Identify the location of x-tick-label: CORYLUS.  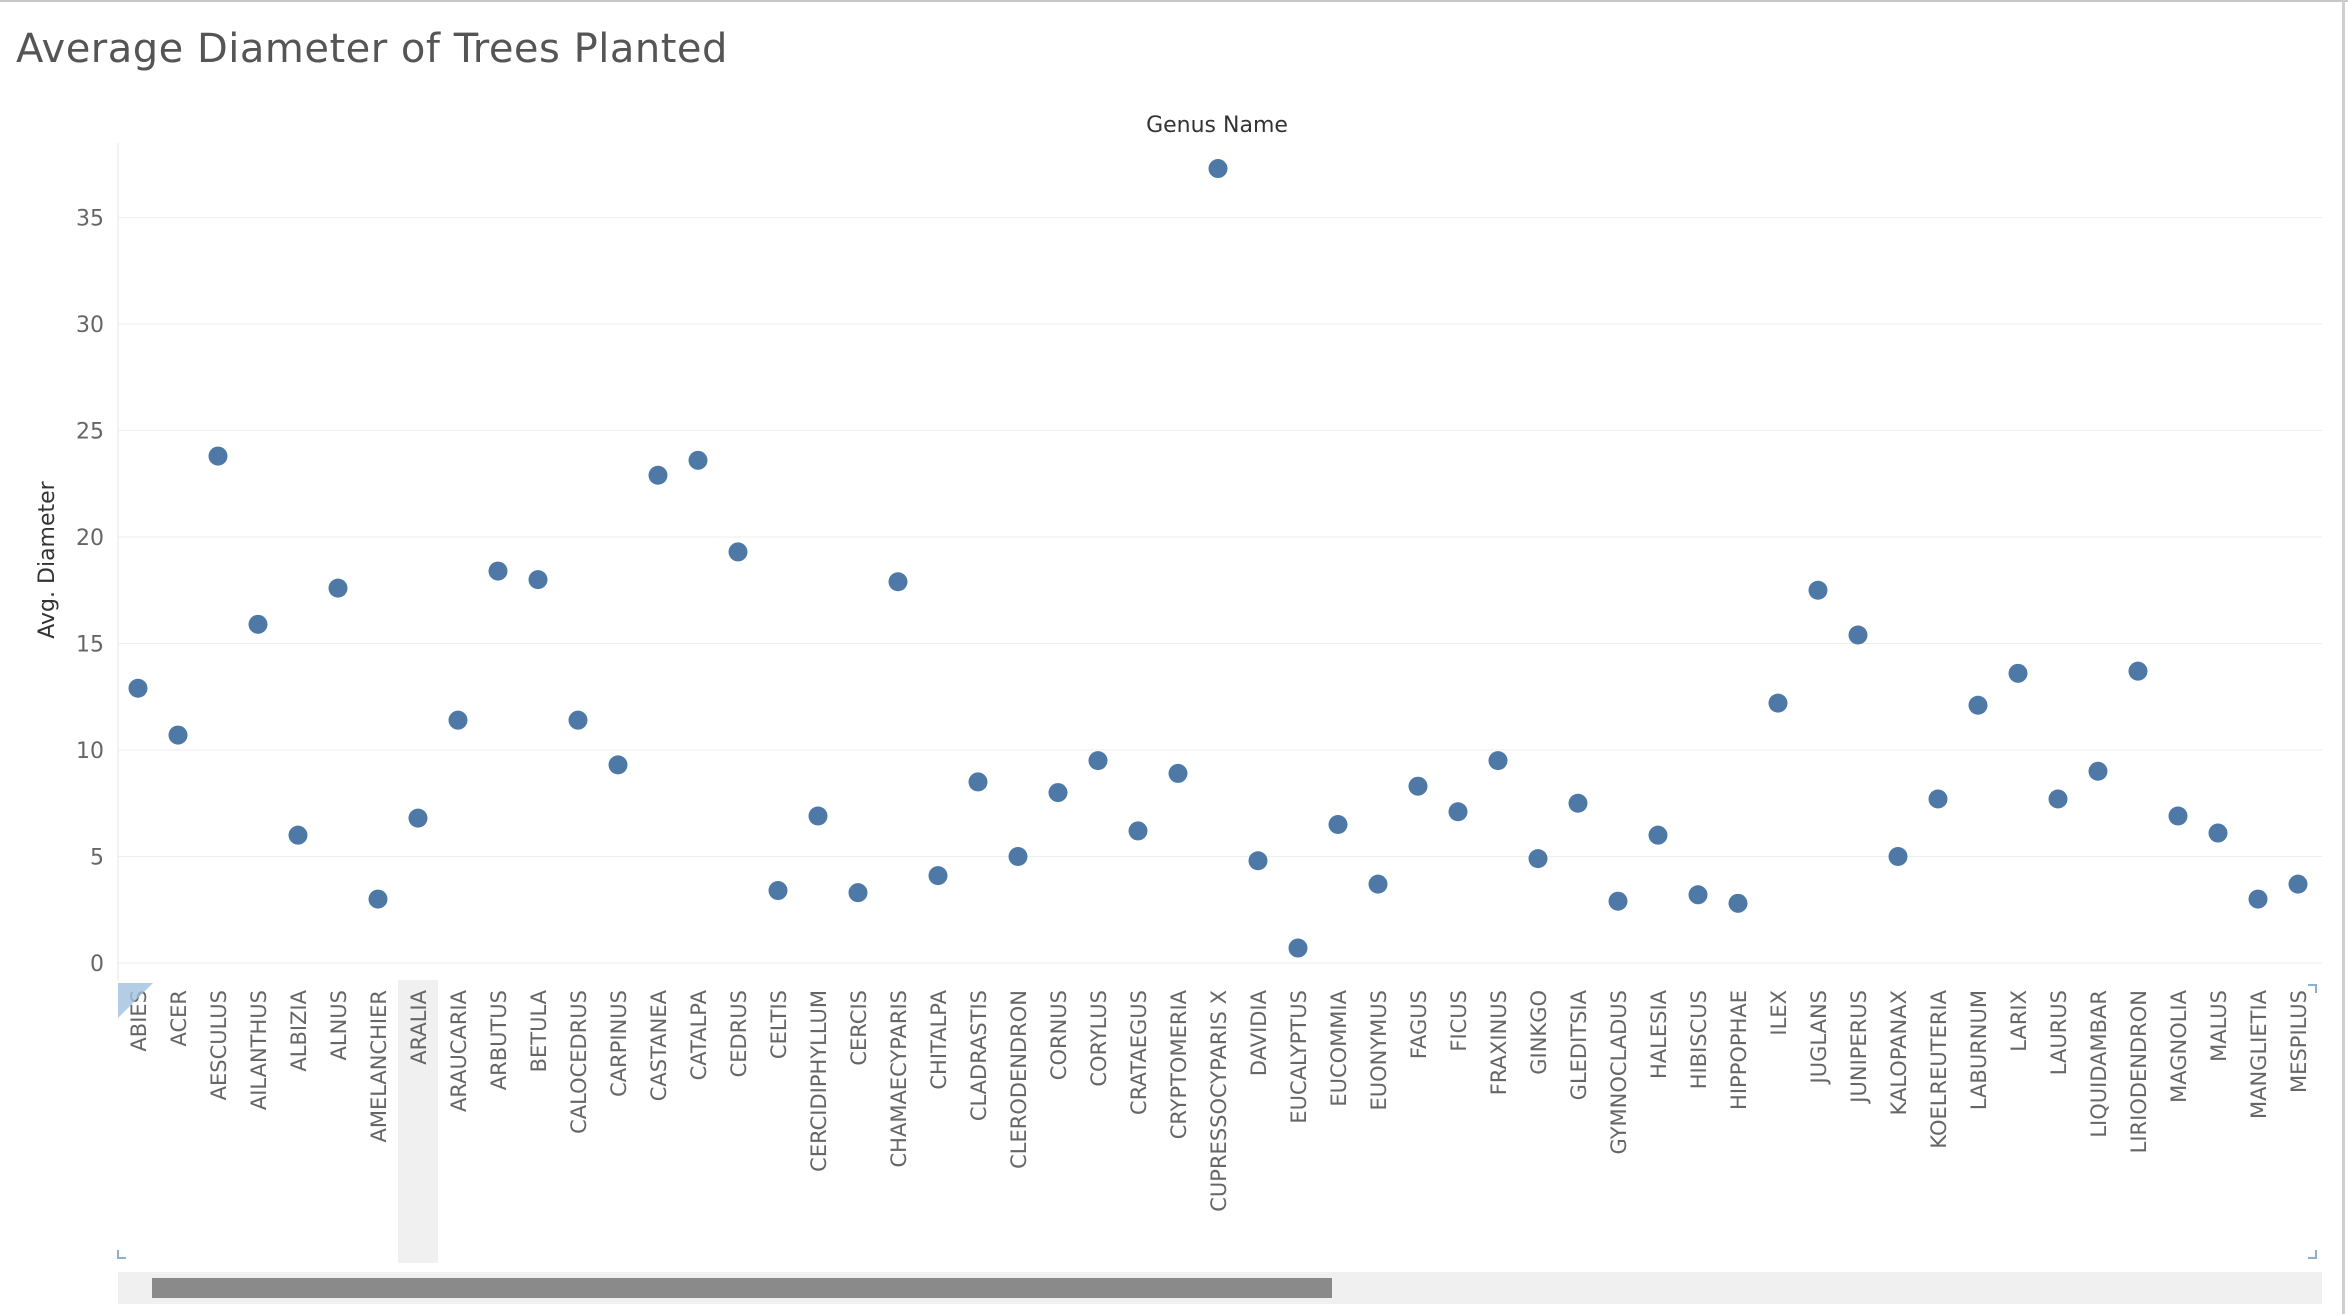
(1099, 1038).